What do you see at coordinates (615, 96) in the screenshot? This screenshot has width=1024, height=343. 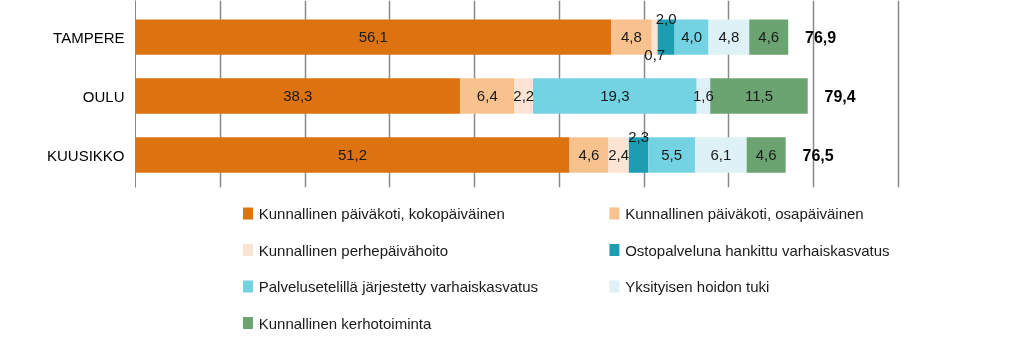 I see `data-label: 19,3` at bounding box center [615, 96].